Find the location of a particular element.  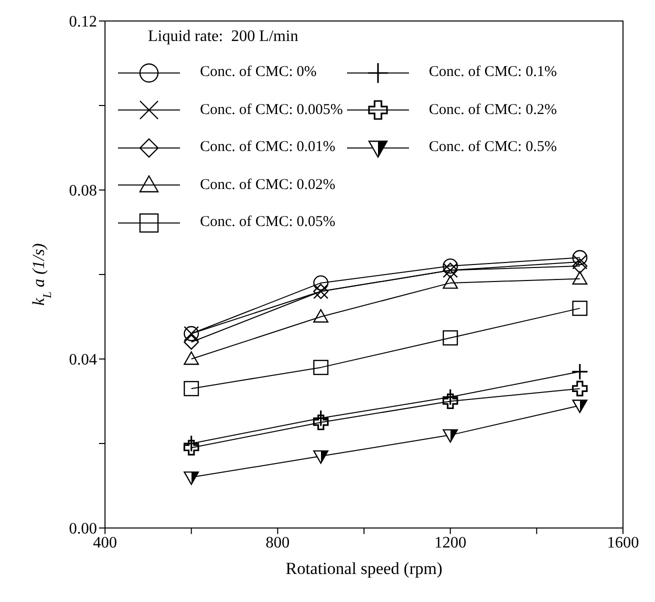

legend-label: Conc. of CMC: 0.005% is located at coordinates (271, 110).